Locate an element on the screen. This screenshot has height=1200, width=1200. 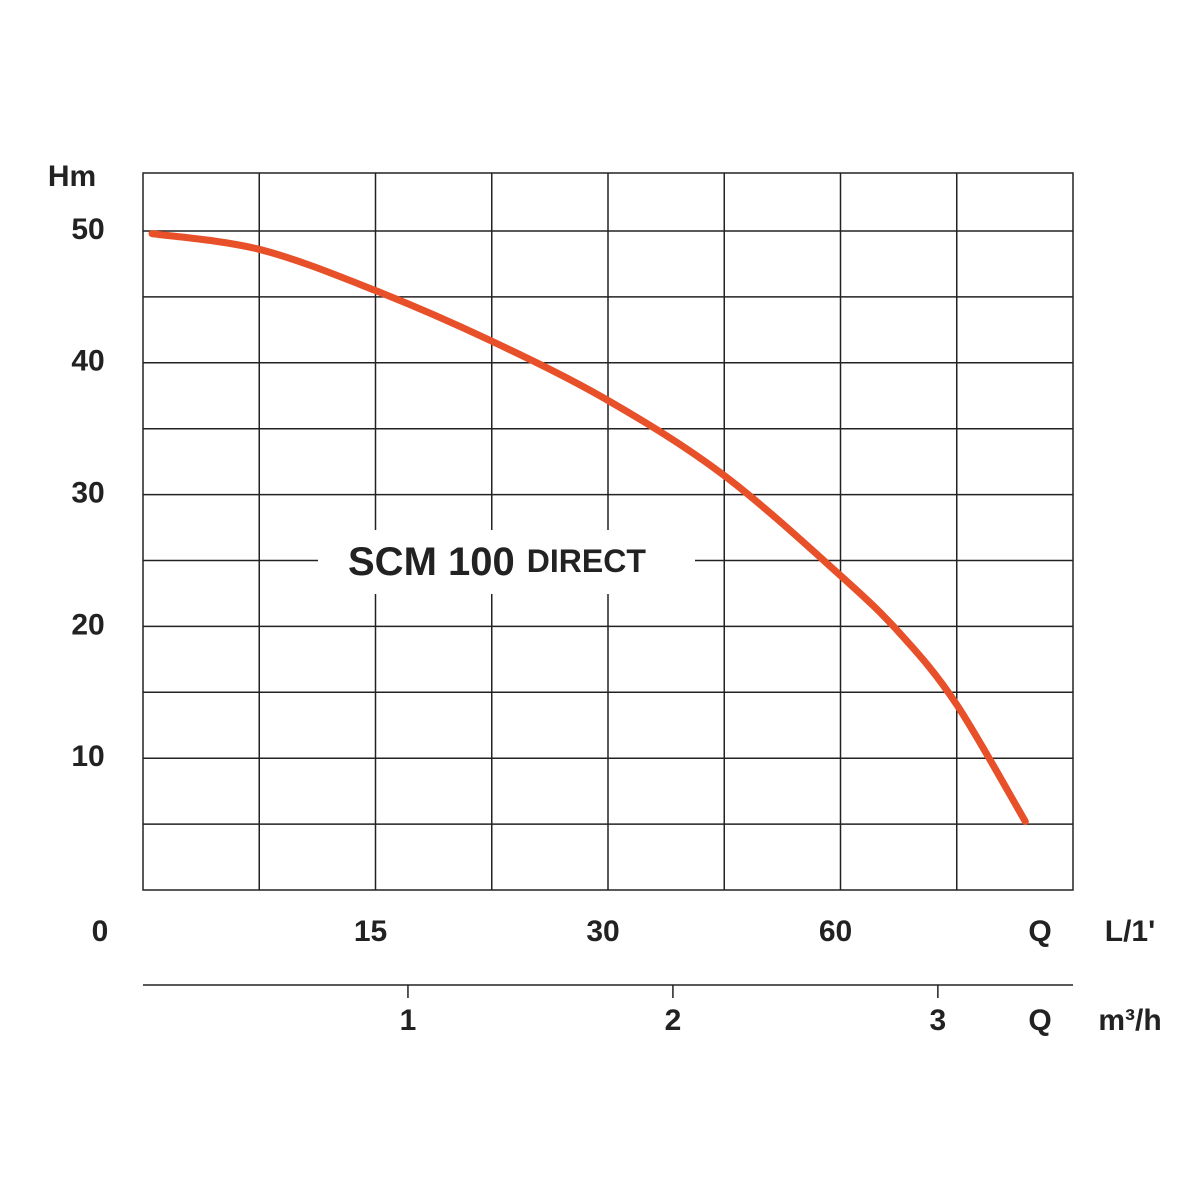
x-top-unit: L/1' is located at coordinates (1130, 931).